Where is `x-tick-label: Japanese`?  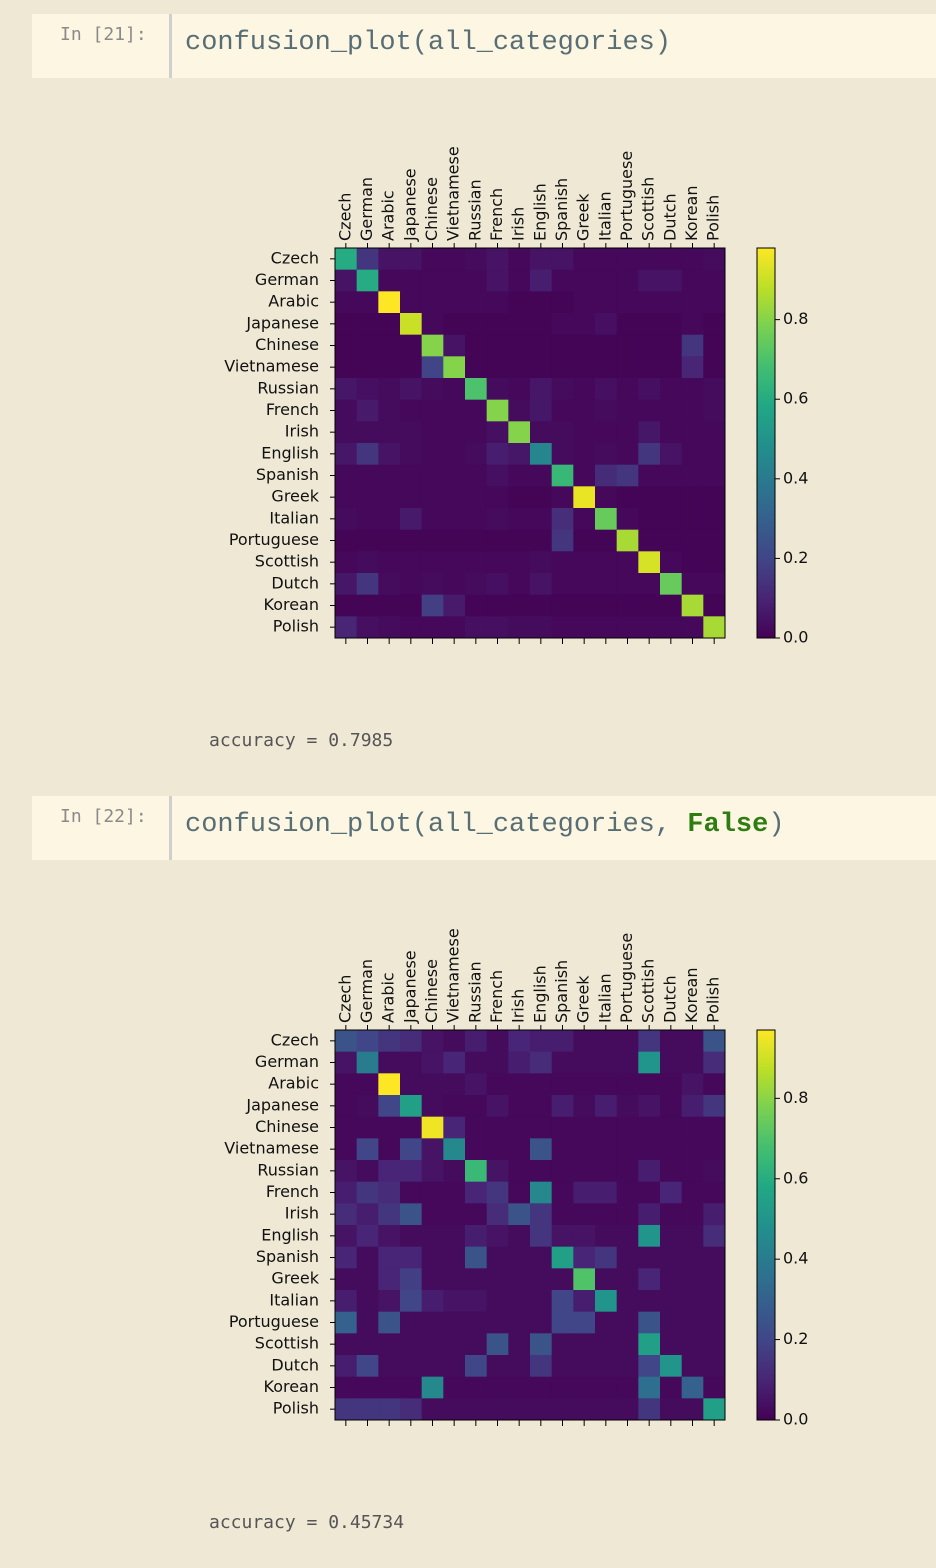
x-tick-label: Japanese is located at coordinates (409, 987).